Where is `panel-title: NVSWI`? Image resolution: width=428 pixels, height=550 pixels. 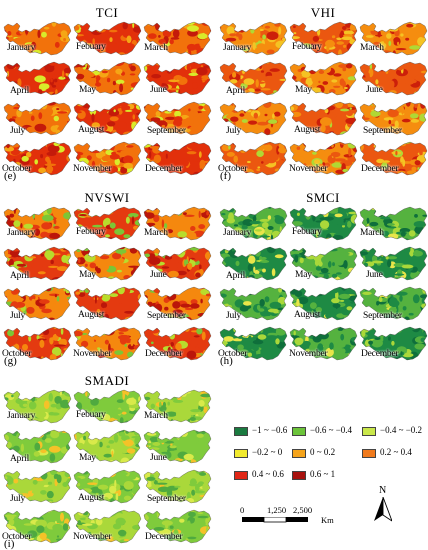 panel-title: NVSWI is located at coordinates (107, 197).